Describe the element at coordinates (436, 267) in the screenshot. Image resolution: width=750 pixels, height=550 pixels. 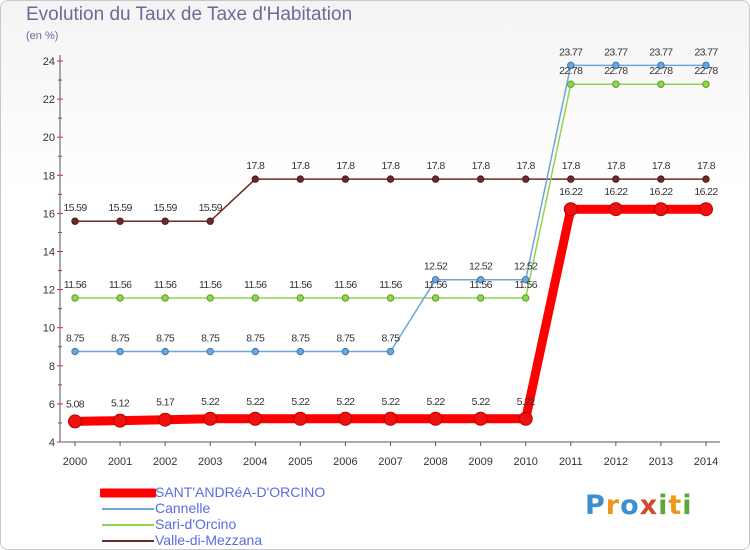
I see `data-label: 12.52` at that location.